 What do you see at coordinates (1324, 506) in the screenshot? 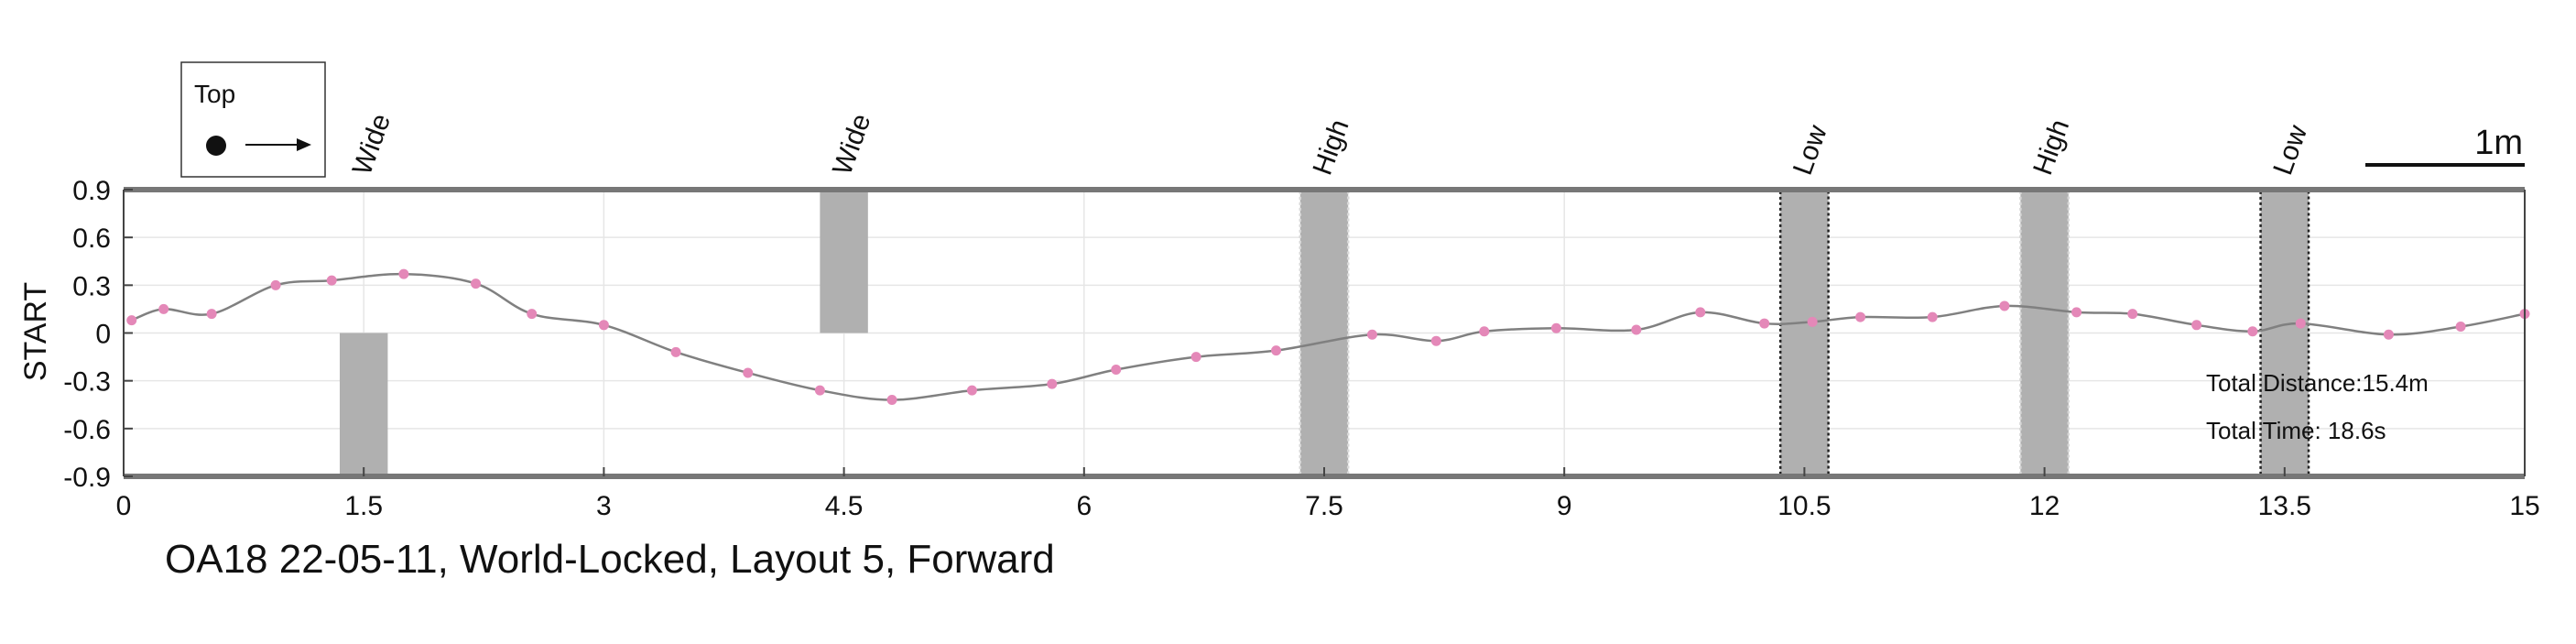
I see `x-tick-label: 7.5` at bounding box center [1324, 506].